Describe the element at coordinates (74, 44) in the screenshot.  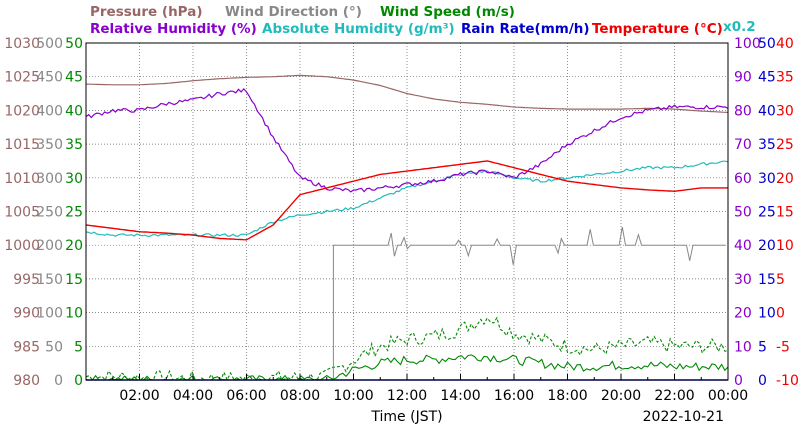
I see `wind-speed-tick-label: 50` at that location.